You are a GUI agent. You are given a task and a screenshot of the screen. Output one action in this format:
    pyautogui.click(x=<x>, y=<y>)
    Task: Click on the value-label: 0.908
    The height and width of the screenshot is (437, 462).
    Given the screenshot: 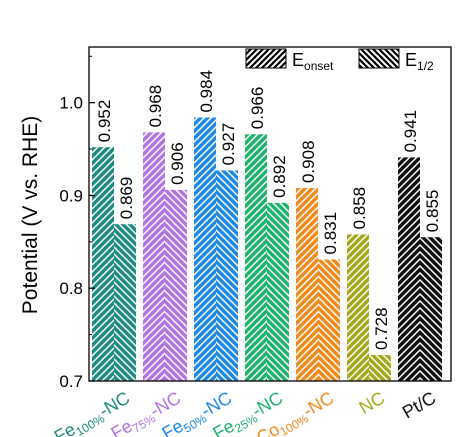 What is the action you would take?
    pyautogui.click(x=308, y=161)
    